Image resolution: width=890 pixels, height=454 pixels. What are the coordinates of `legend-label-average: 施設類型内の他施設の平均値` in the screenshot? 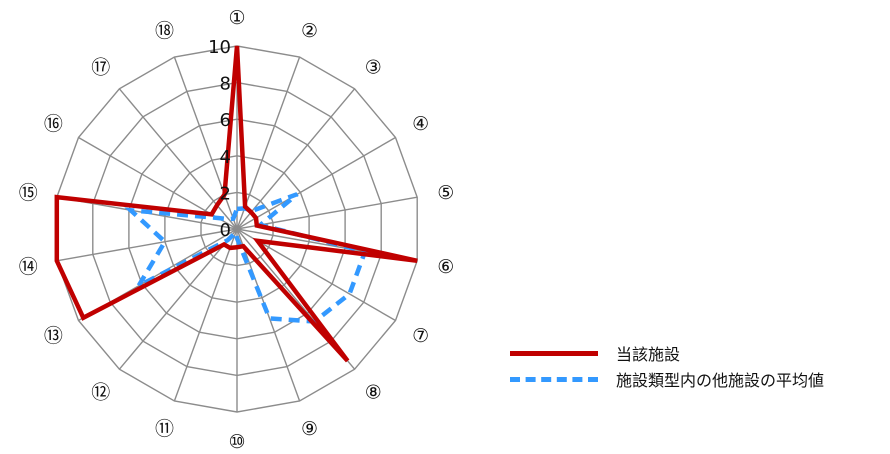 It's located at (720, 380).